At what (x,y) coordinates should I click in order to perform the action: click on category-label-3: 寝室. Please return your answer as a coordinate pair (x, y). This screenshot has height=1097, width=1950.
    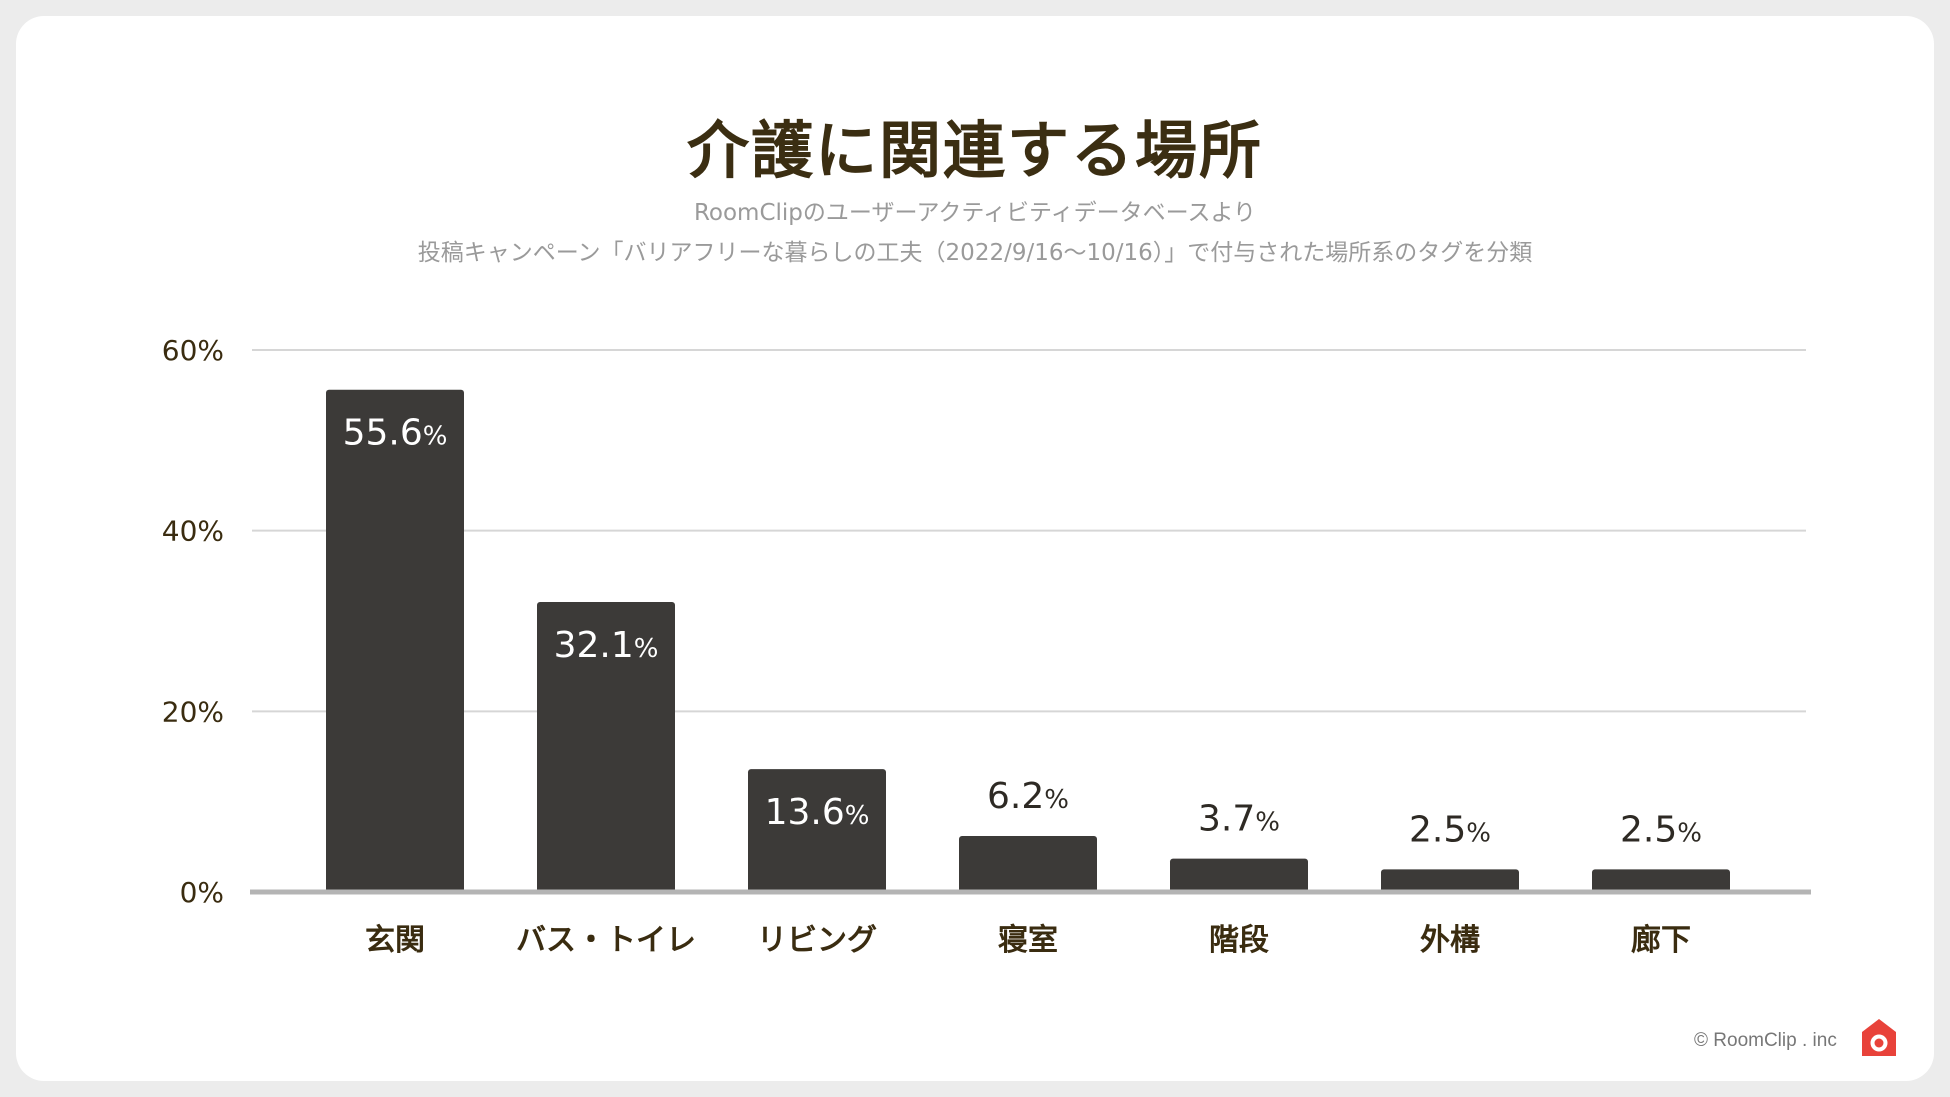
    Looking at the image, I should click on (1028, 940).